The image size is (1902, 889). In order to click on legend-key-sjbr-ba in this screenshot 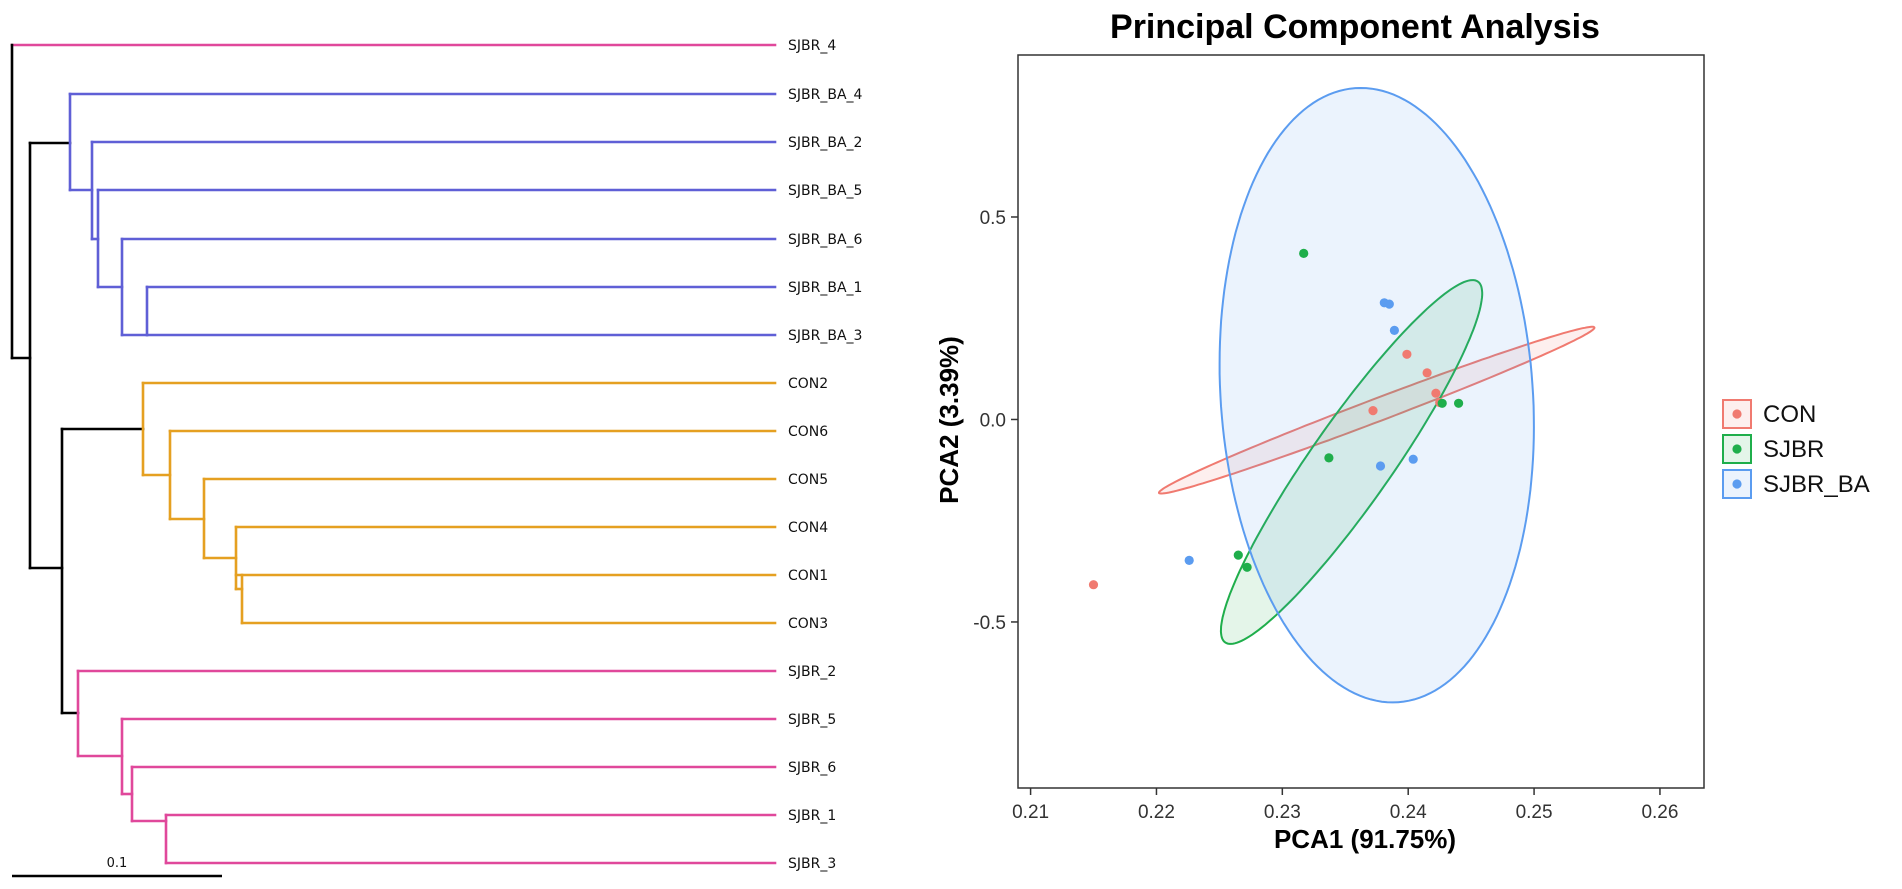, I will do `click(1737, 484)`.